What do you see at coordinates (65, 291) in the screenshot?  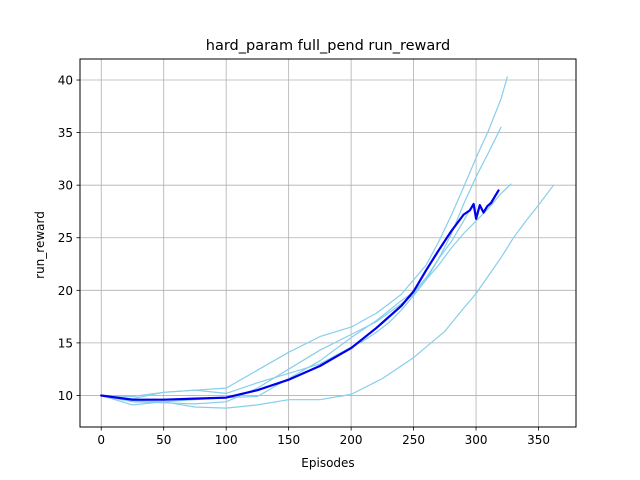 I see `y-tick-label: 20` at bounding box center [65, 291].